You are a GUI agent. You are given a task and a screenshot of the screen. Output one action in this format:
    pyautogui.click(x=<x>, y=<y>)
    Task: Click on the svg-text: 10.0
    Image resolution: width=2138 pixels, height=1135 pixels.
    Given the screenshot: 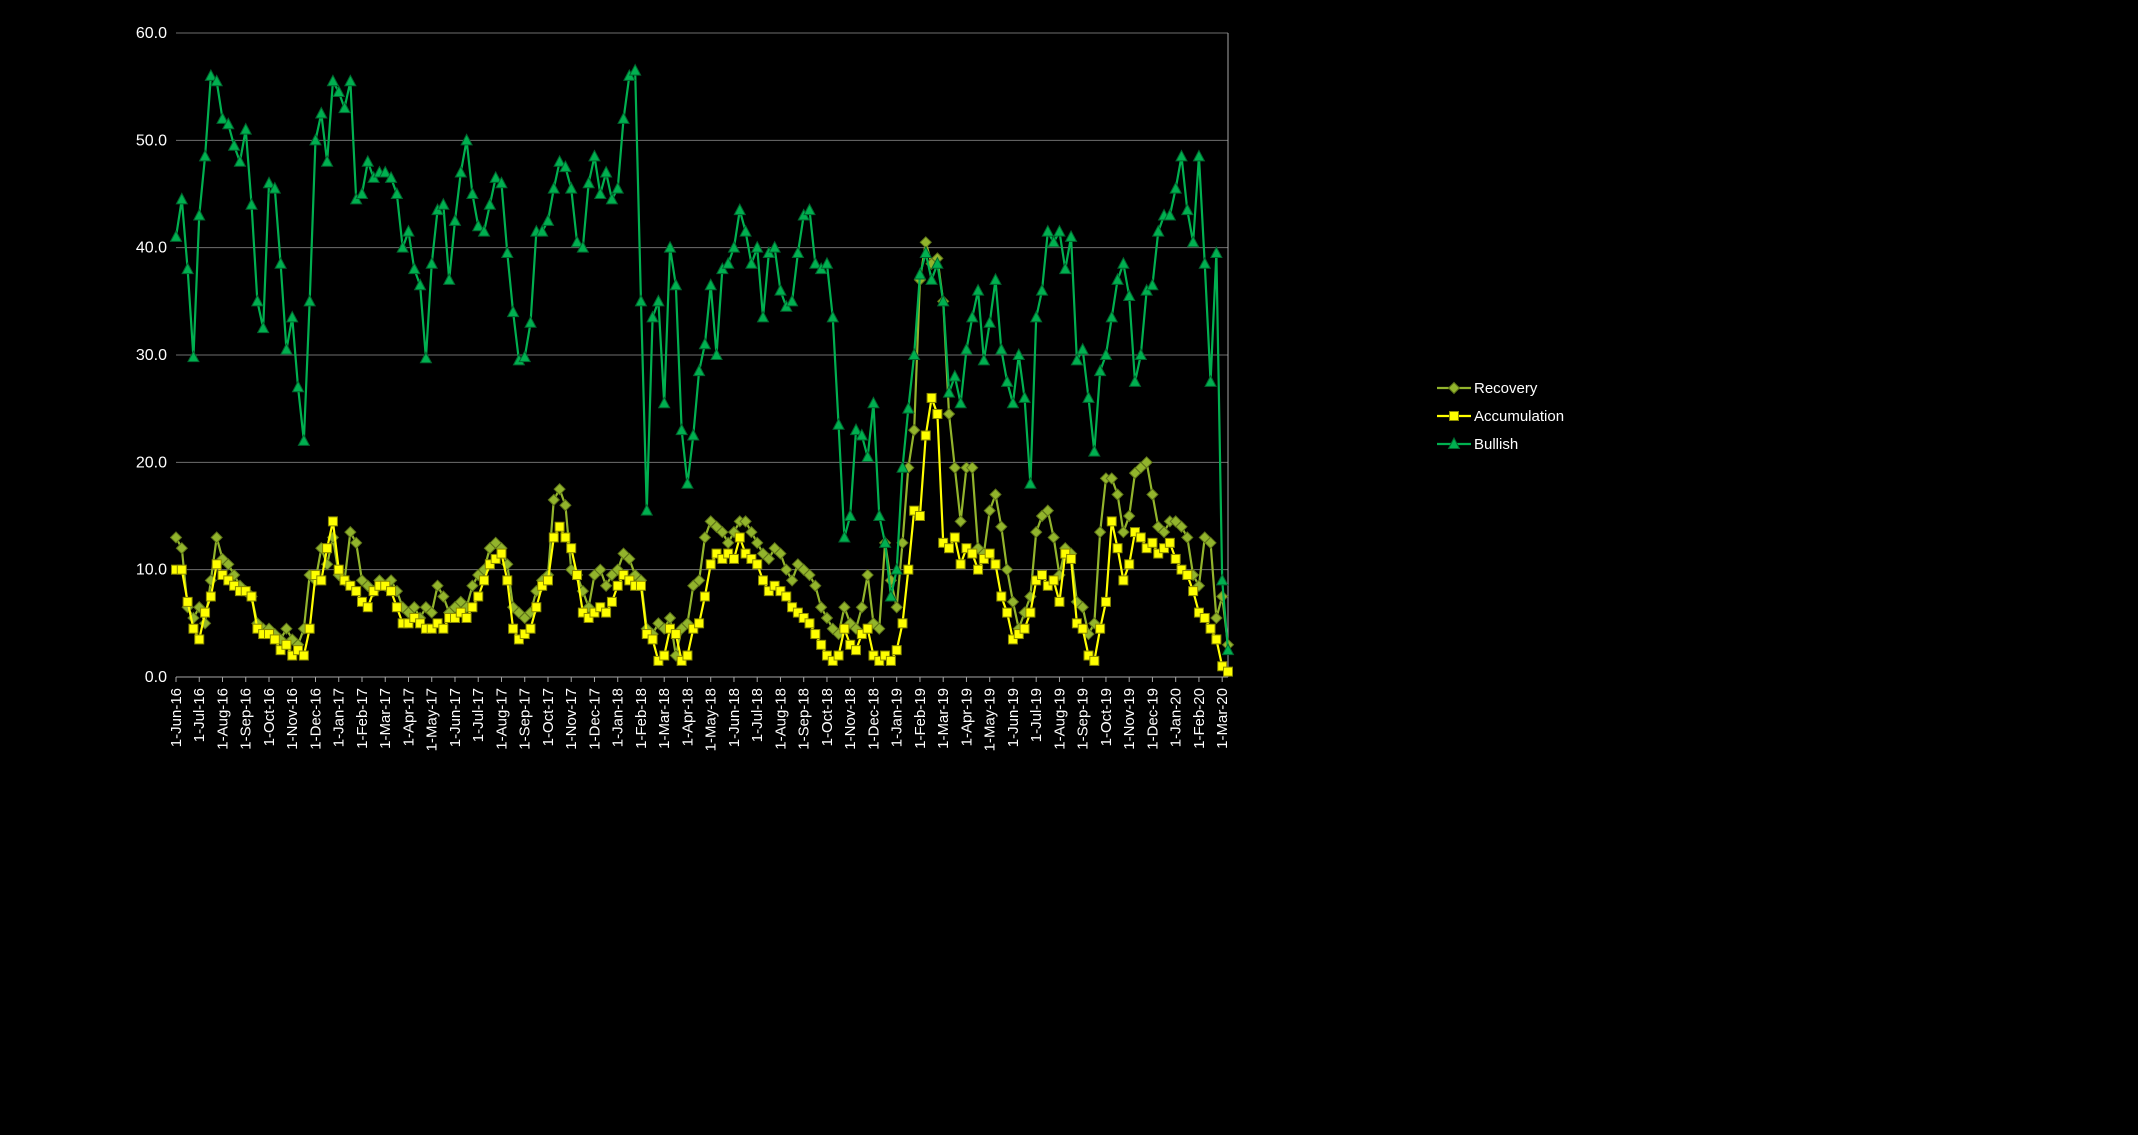 What is the action you would take?
    pyautogui.click(x=151, y=570)
    